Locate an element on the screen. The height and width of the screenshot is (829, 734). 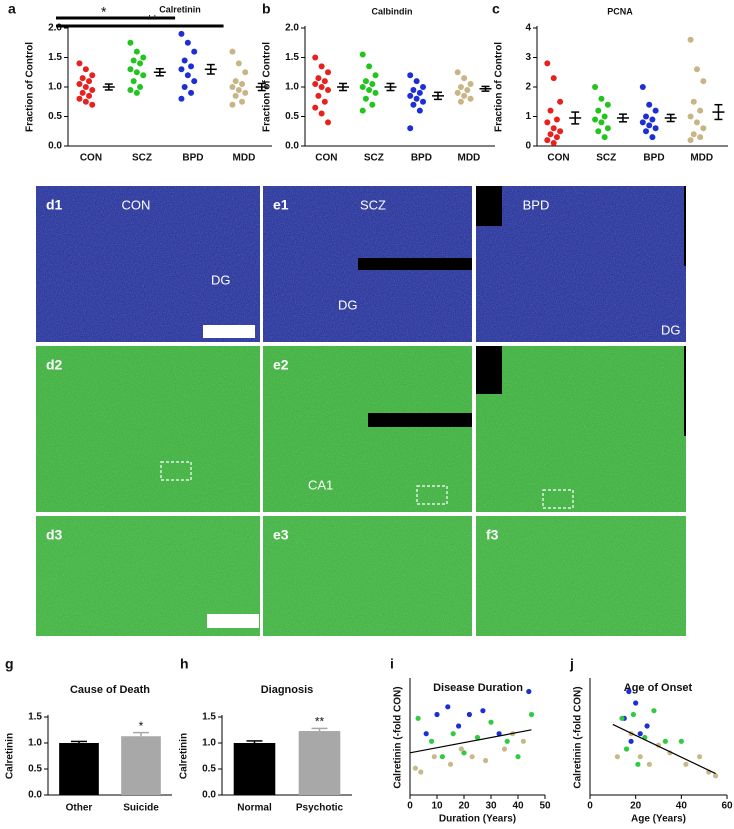
chart-title: Diagnosis is located at coordinates (287, 690).